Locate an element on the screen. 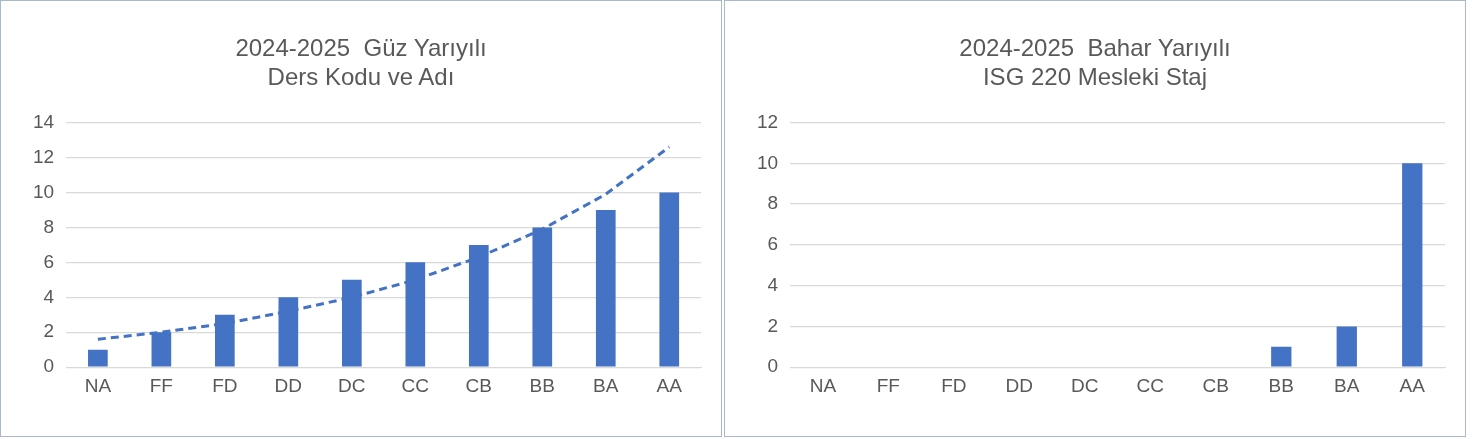 This screenshot has width=1473, height=439. chart-title: 2024-2025 Bahar Yarıyılı ISG 220 Mesleki Staj is located at coordinates (1095, 62).